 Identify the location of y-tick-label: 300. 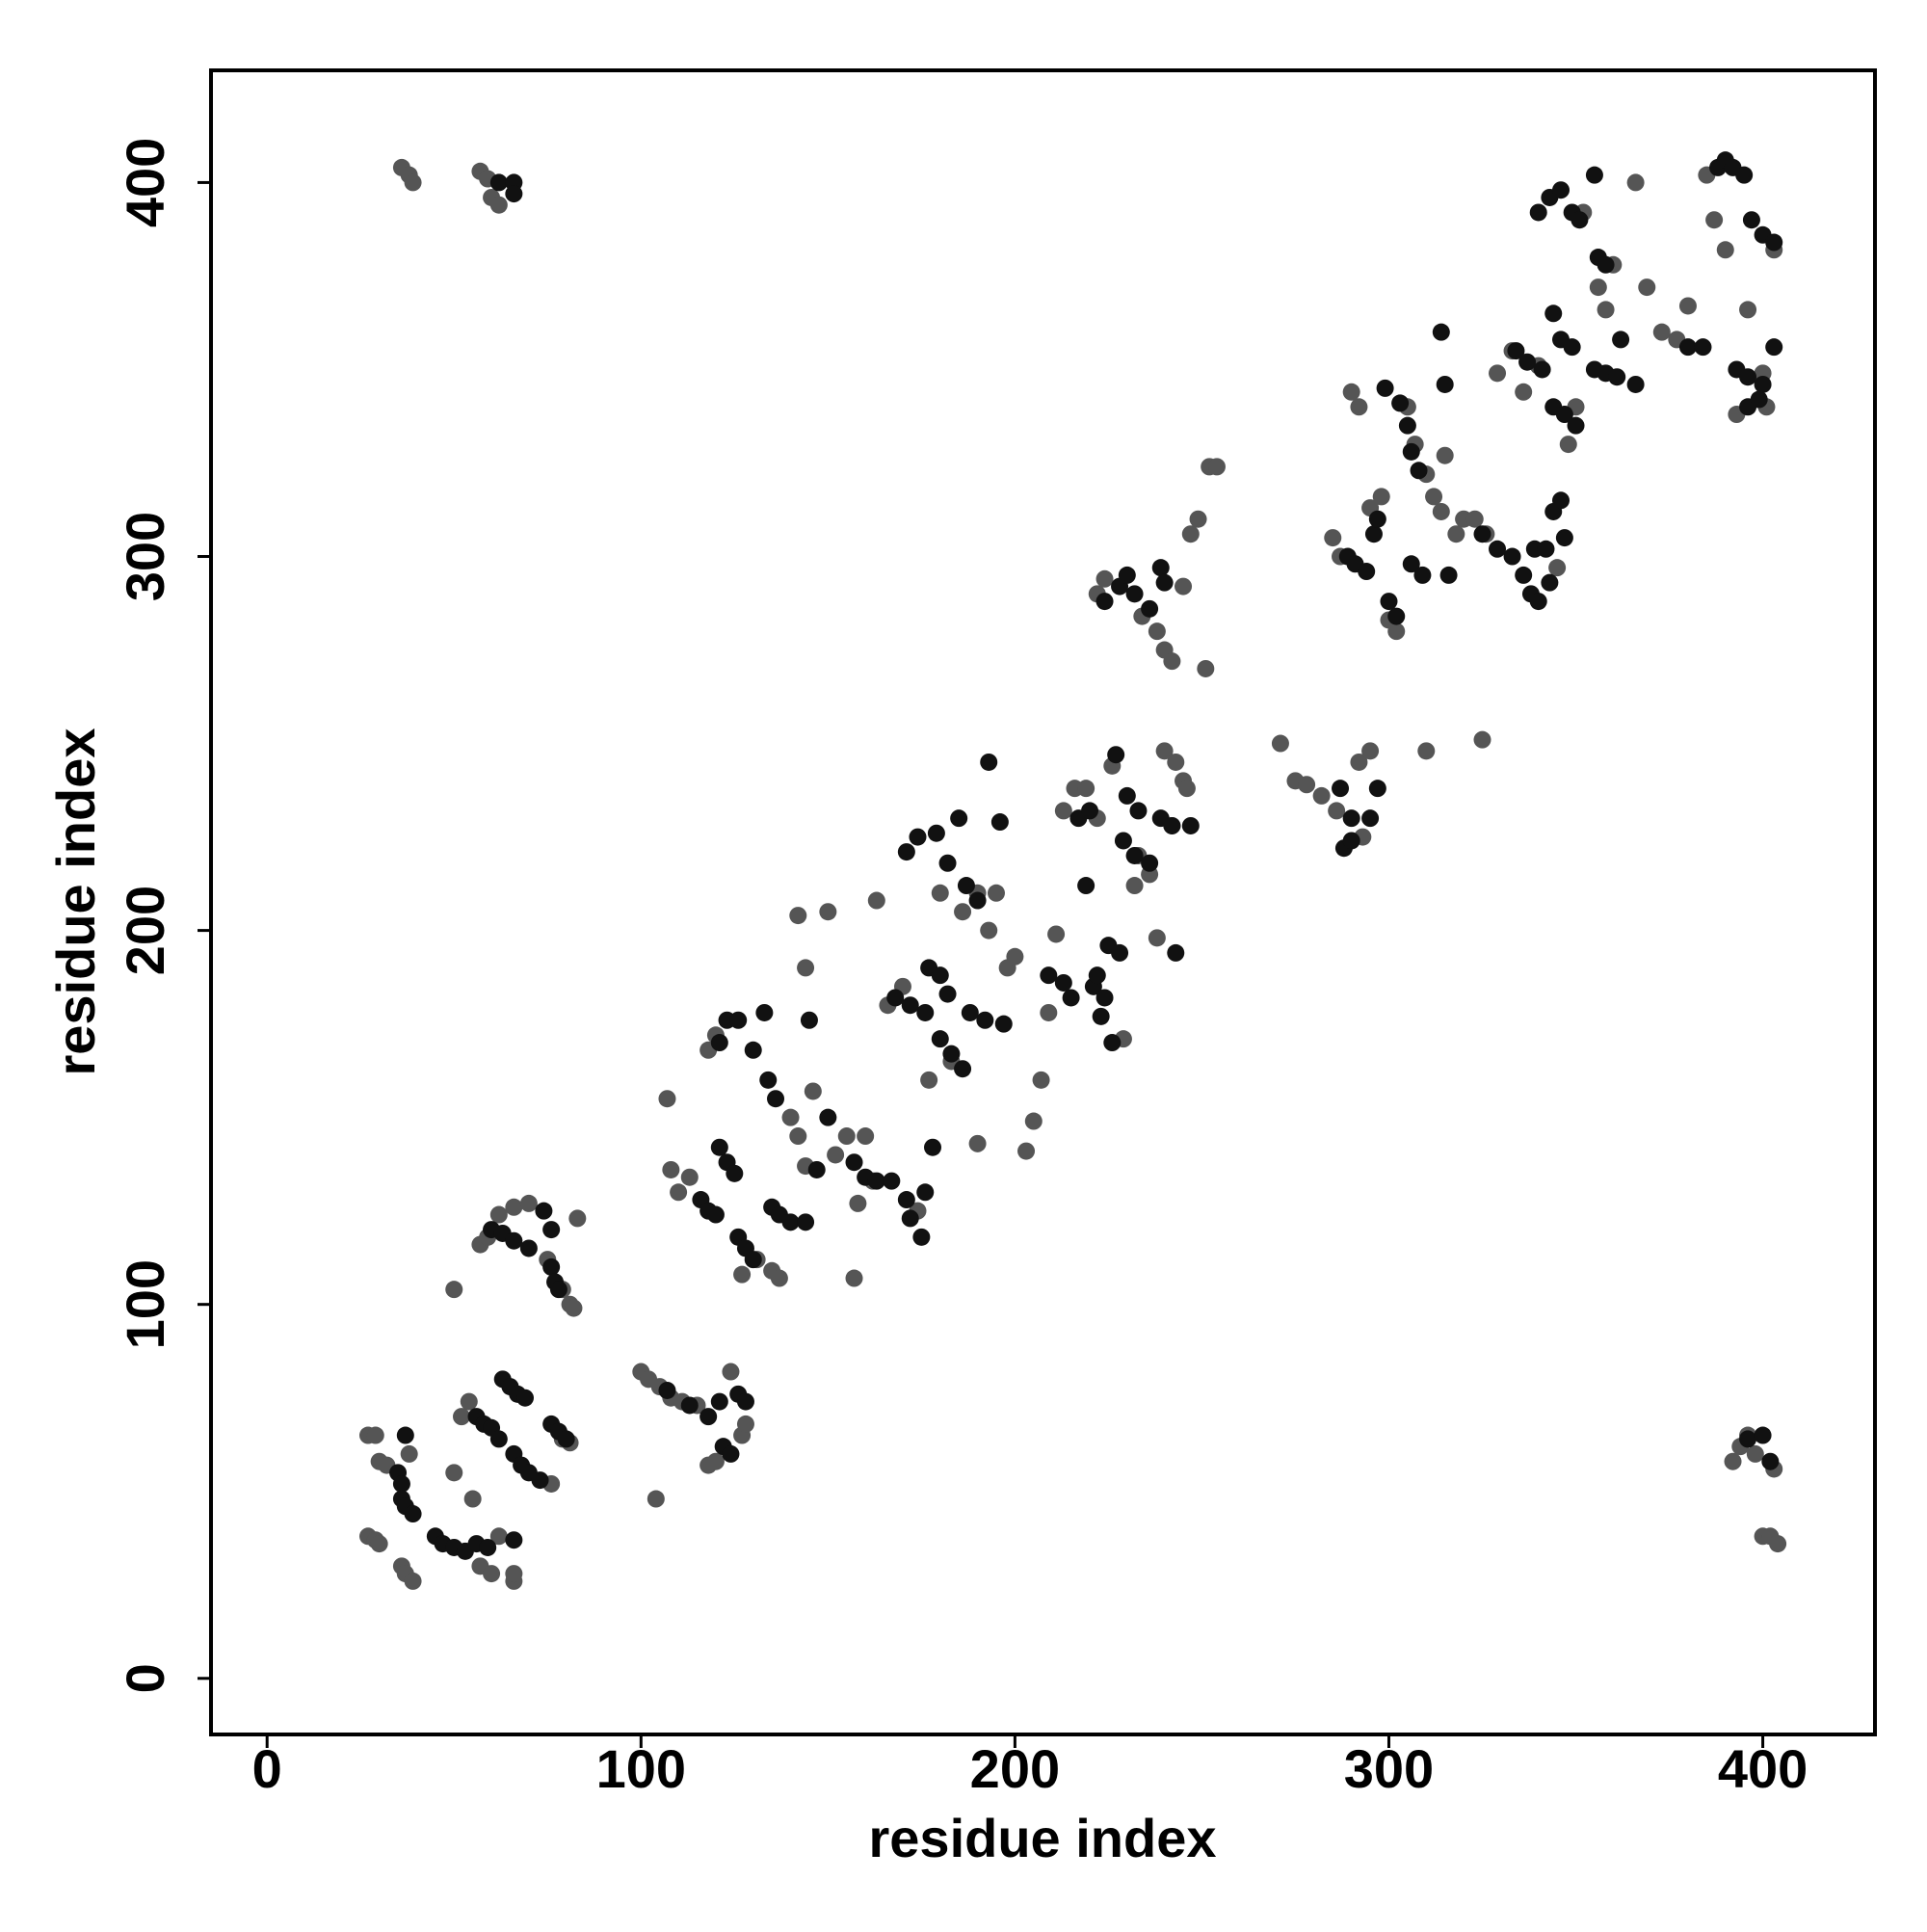
(145, 556).